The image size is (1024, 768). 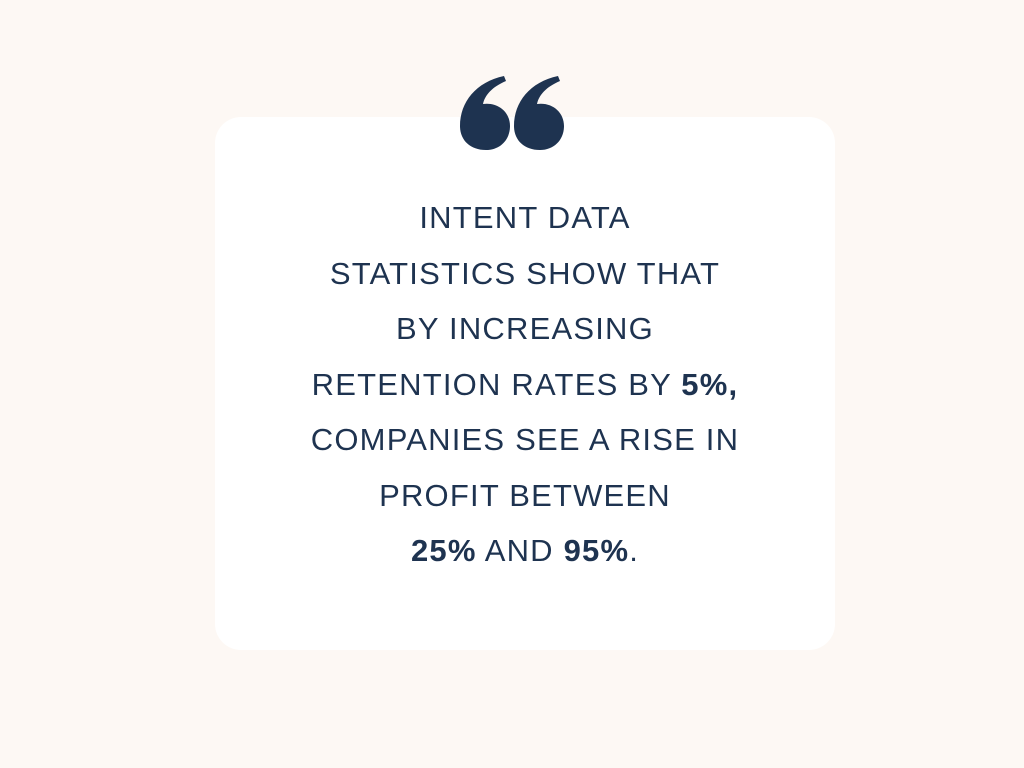 What do you see at coordinates (596, 550) in the screenshot?
I see `quote-highlight: 95%` at bounding box center [596, 550].